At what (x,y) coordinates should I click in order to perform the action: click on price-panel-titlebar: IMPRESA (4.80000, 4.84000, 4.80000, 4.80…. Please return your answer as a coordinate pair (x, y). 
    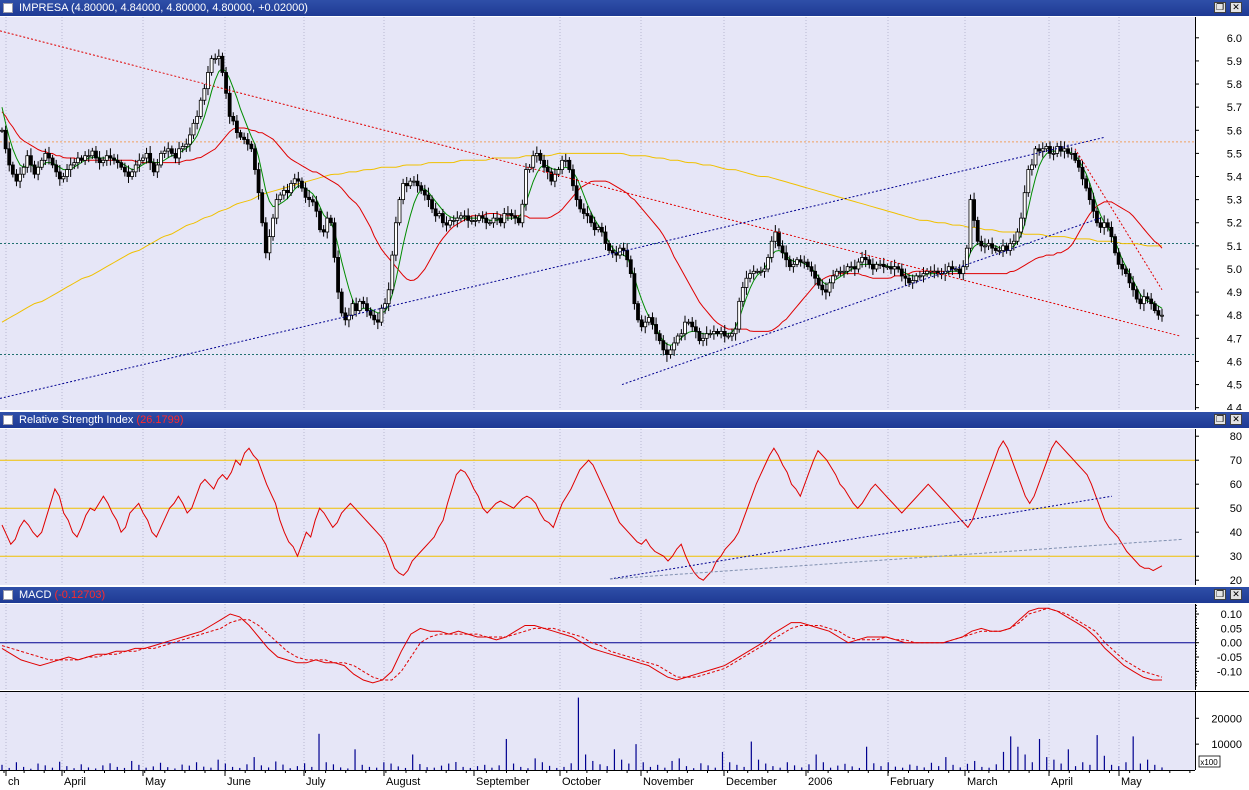
    Looking at the image, I should click on (624, 8).